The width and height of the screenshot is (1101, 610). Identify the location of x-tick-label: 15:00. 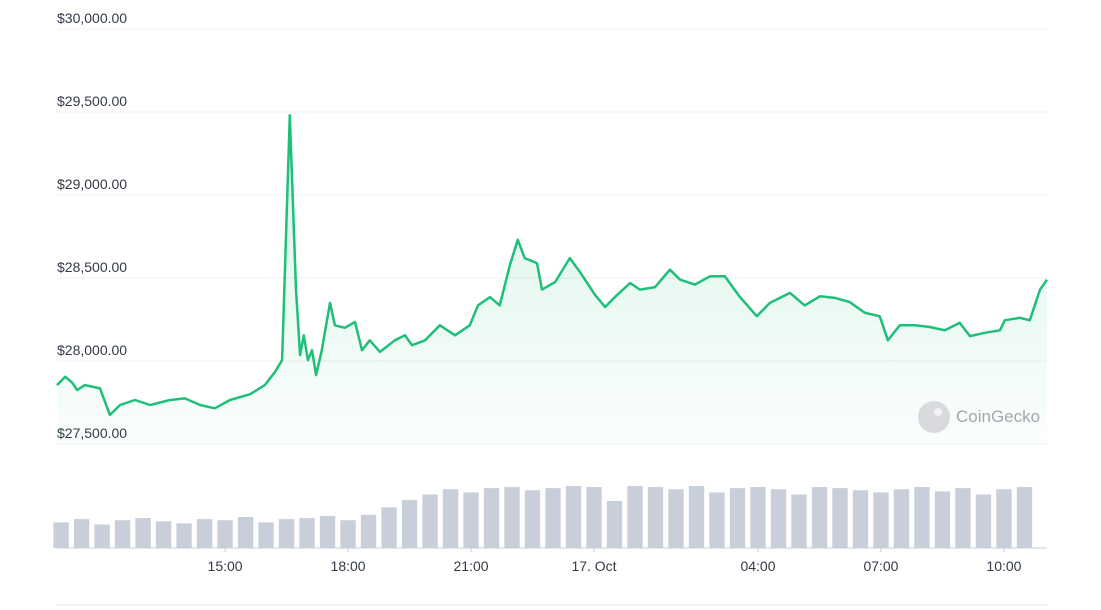
(225, 566).